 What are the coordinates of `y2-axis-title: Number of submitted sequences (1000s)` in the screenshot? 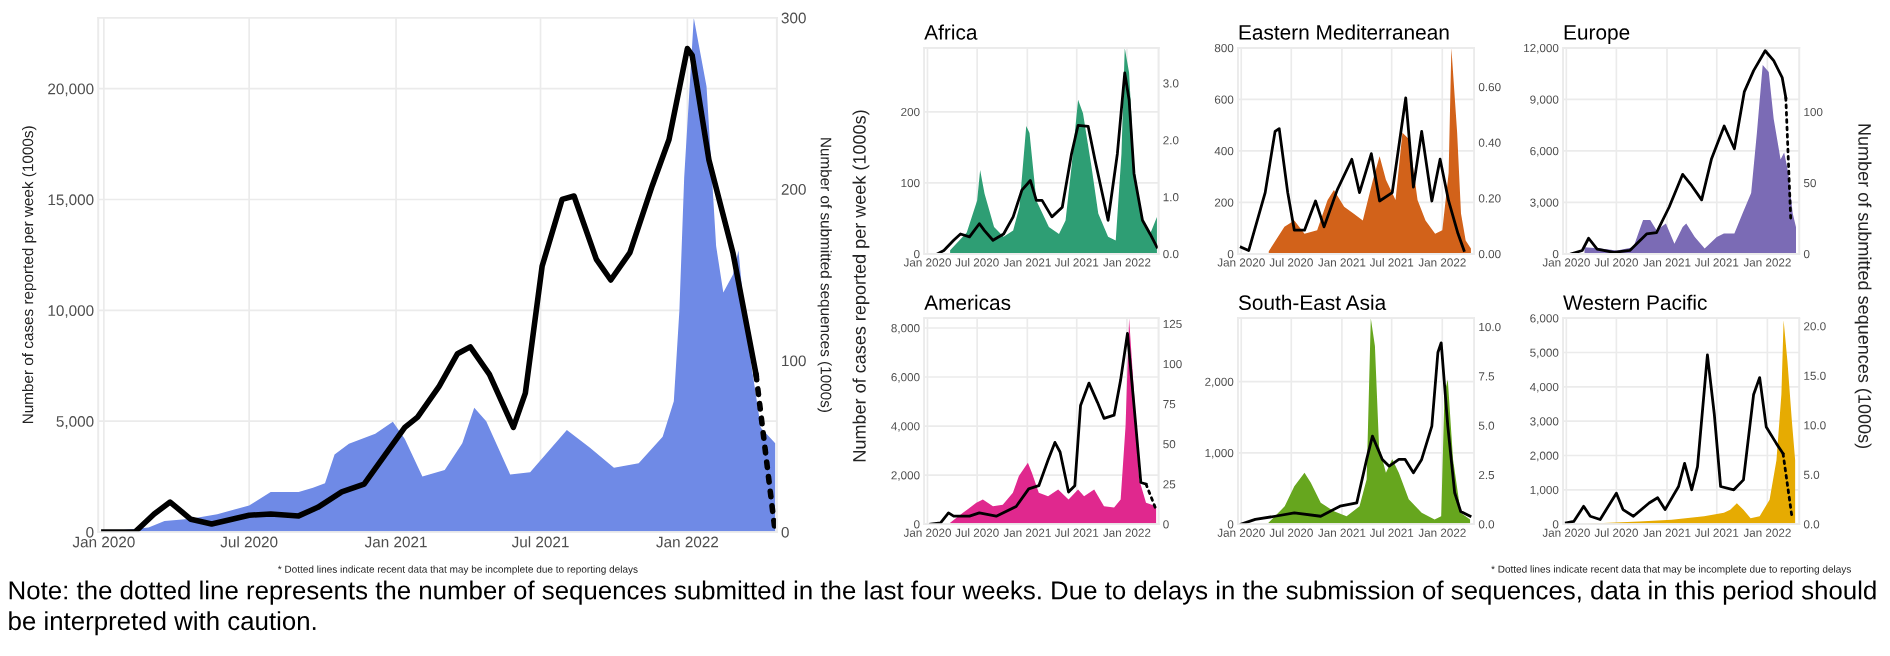 It's located at (1863, 286).